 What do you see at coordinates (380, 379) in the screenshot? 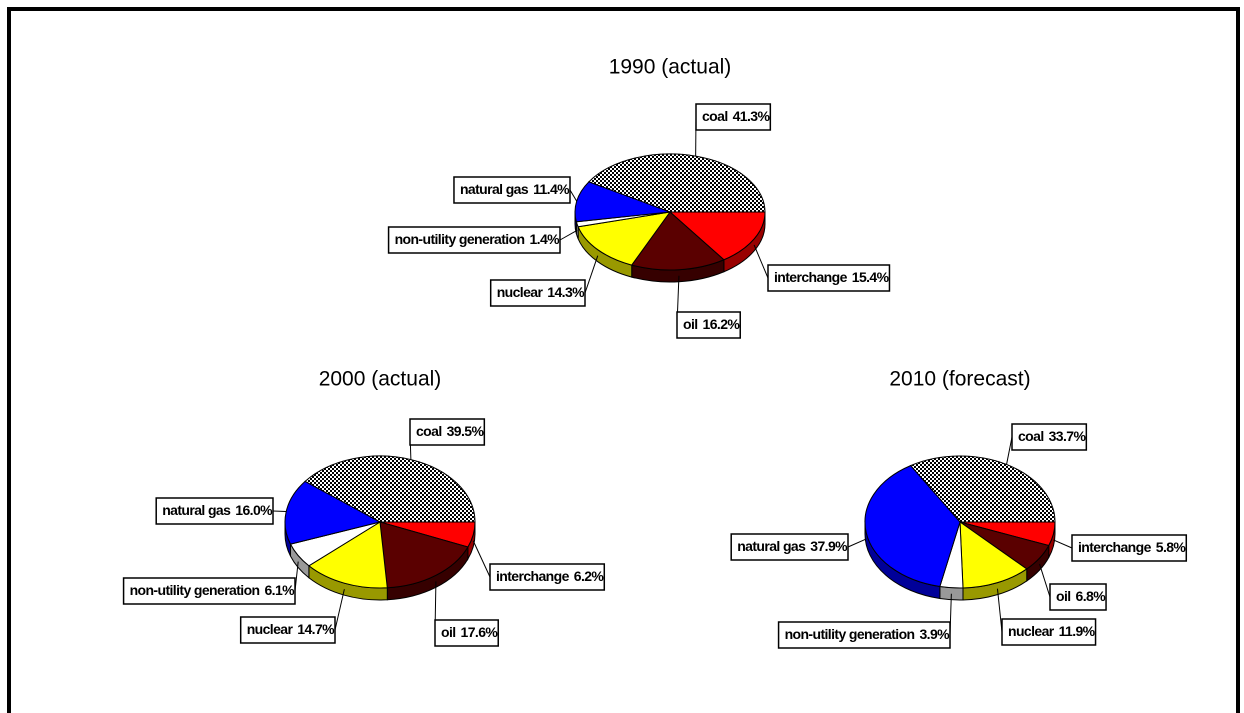
I see `chart-title: 2000 (actual)` at bounding box center [380, 379].